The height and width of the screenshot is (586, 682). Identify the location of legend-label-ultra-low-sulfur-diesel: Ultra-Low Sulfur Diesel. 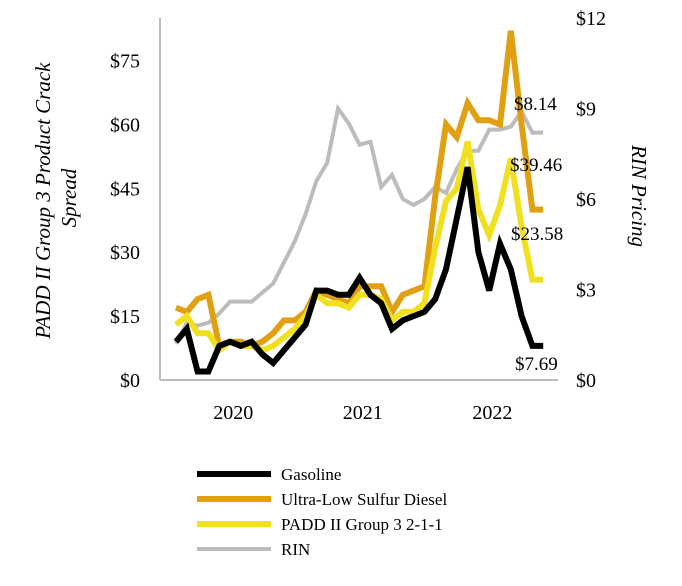
(364, 499).